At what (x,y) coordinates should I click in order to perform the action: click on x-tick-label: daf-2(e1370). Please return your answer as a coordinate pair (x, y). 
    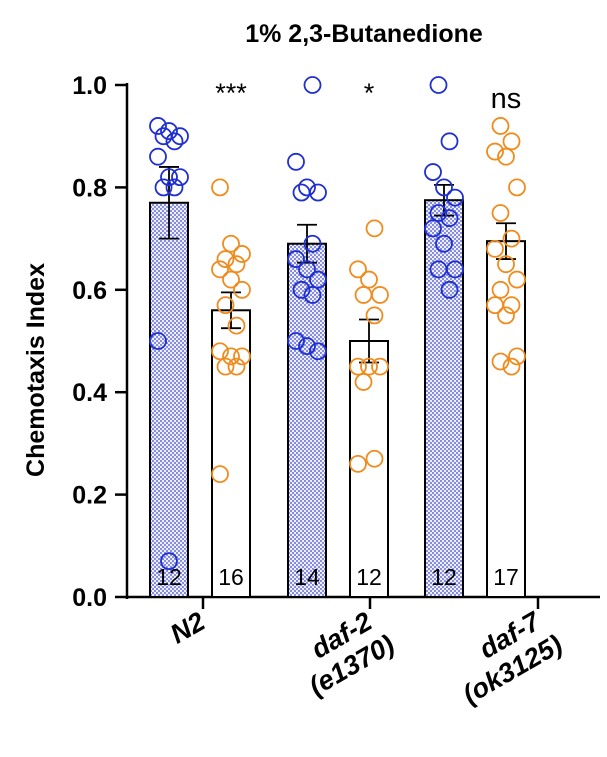
    Looking at the image, I should click on (343, 651).